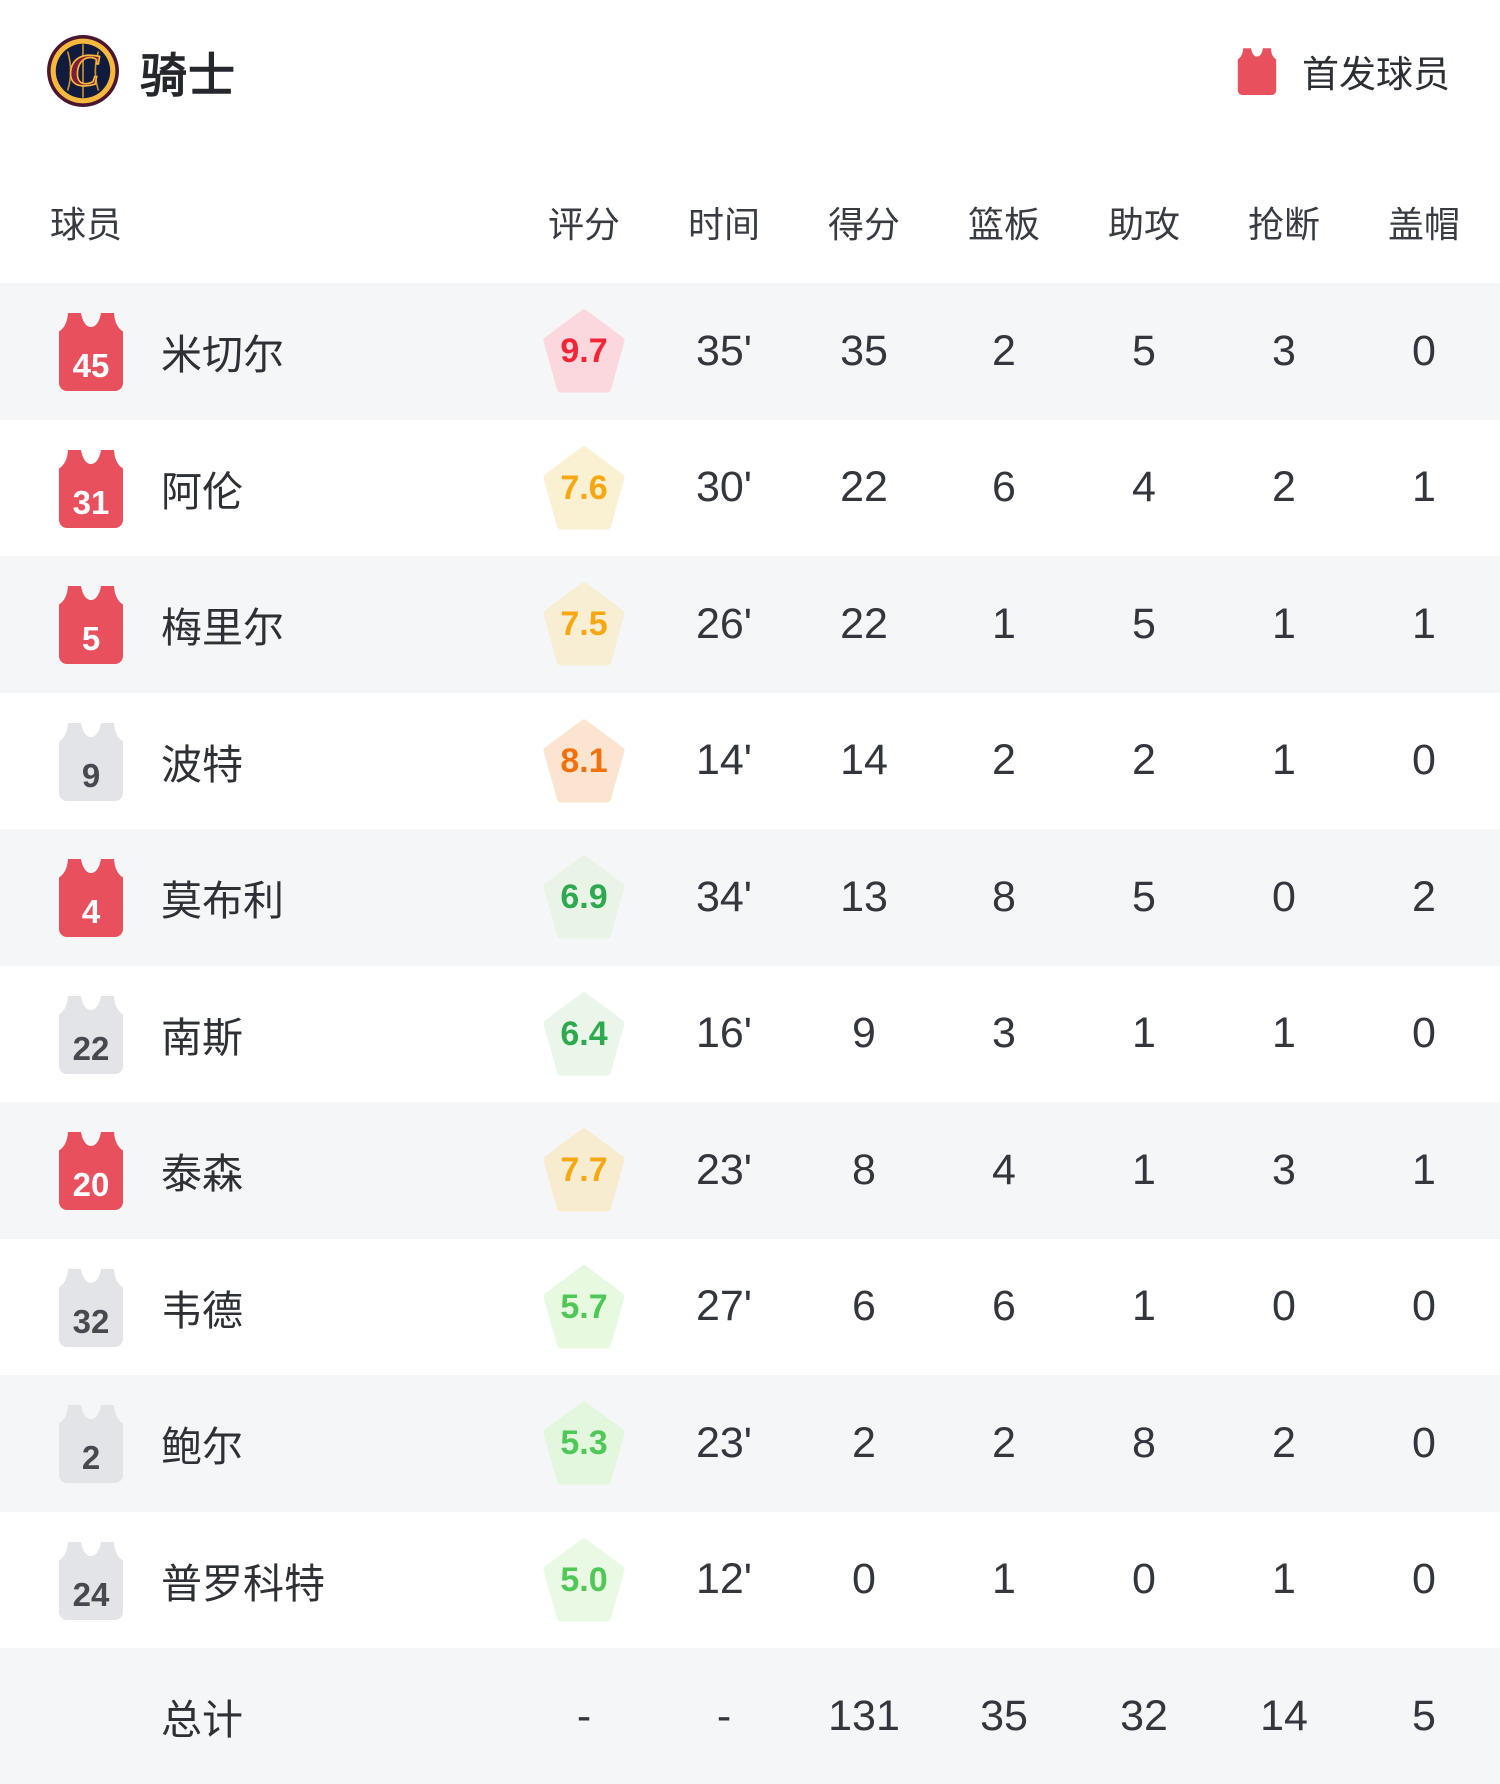  I want to click on total-minutes: -, so click(724, 1715).